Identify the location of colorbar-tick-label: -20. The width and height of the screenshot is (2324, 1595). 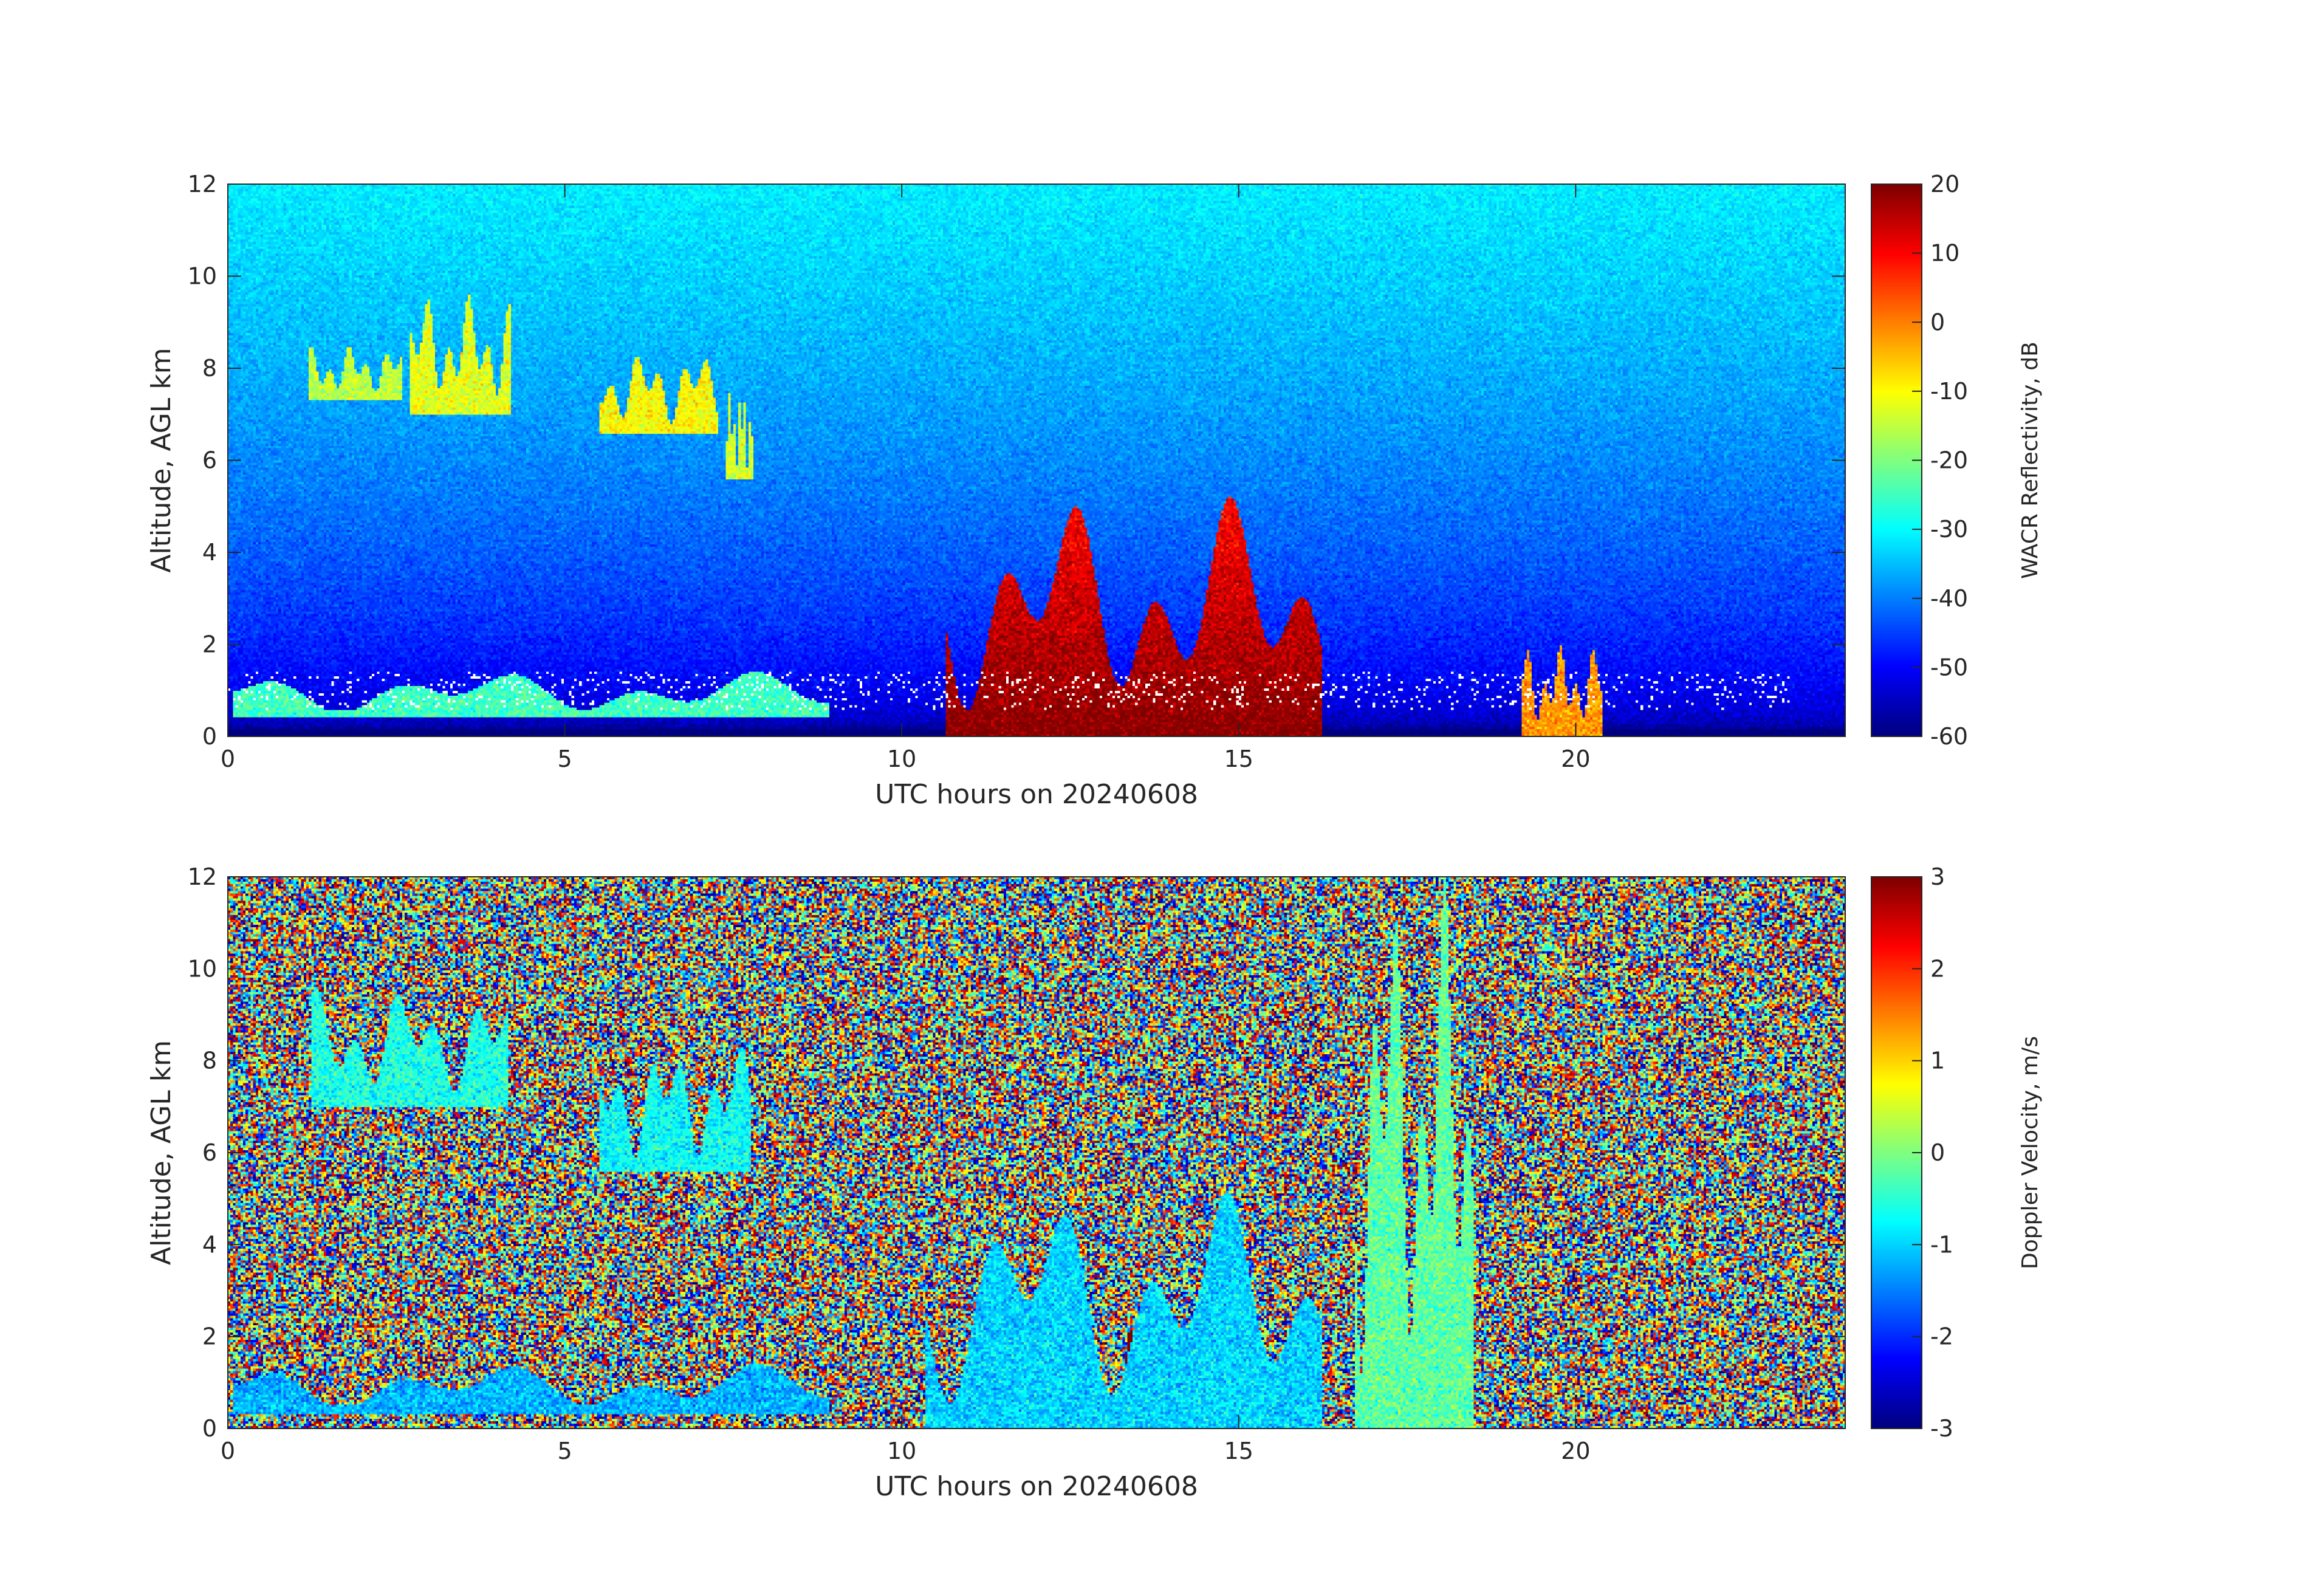
(1949, 460).